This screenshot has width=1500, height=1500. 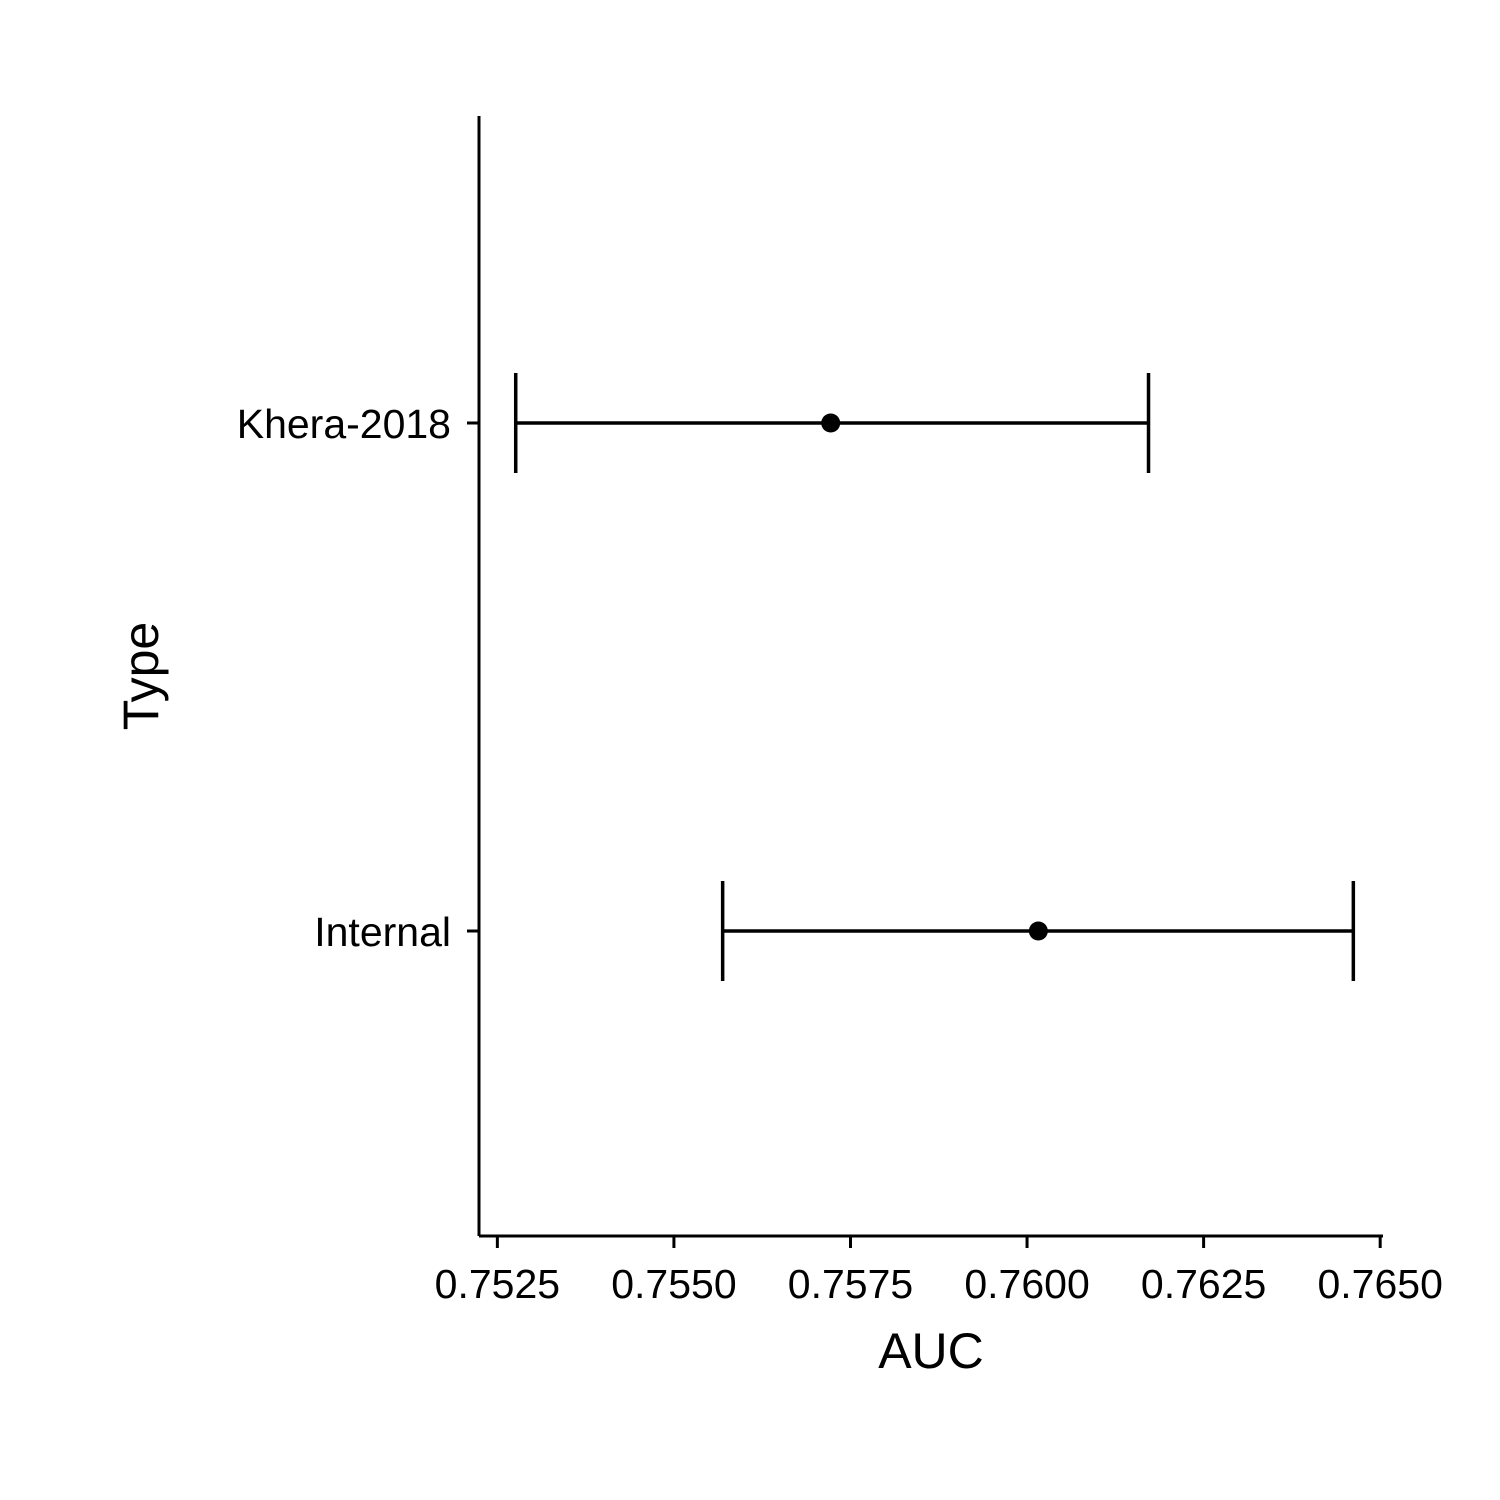 I want to click on y-tick-label: Internal, so click(x=382, y=932).